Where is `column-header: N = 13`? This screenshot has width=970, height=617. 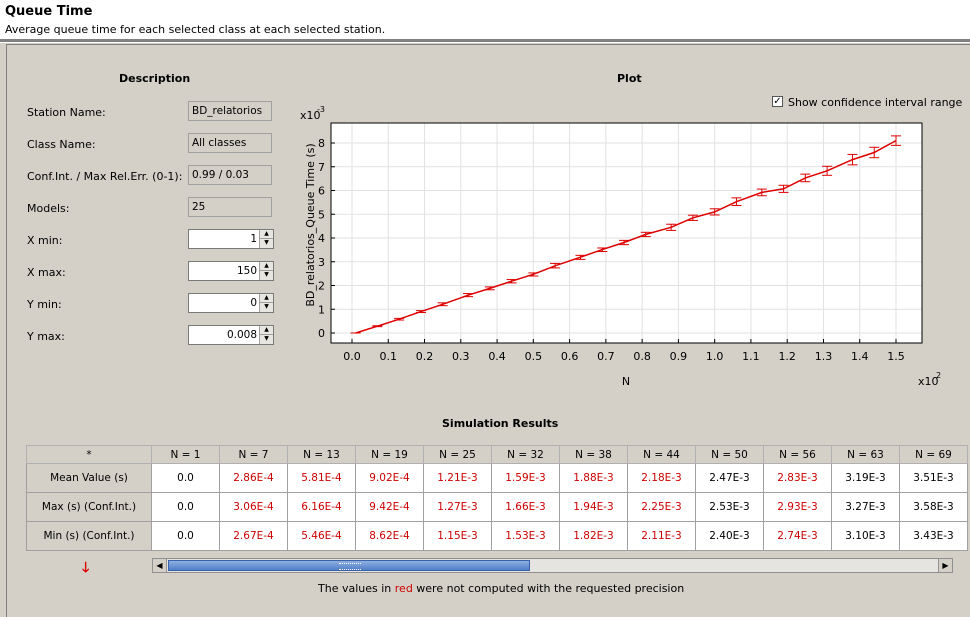 column-header: N = 13 is located at coordinates (321, 454).